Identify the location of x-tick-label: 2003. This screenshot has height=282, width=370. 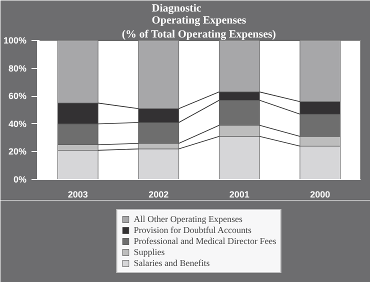
(78, 195).